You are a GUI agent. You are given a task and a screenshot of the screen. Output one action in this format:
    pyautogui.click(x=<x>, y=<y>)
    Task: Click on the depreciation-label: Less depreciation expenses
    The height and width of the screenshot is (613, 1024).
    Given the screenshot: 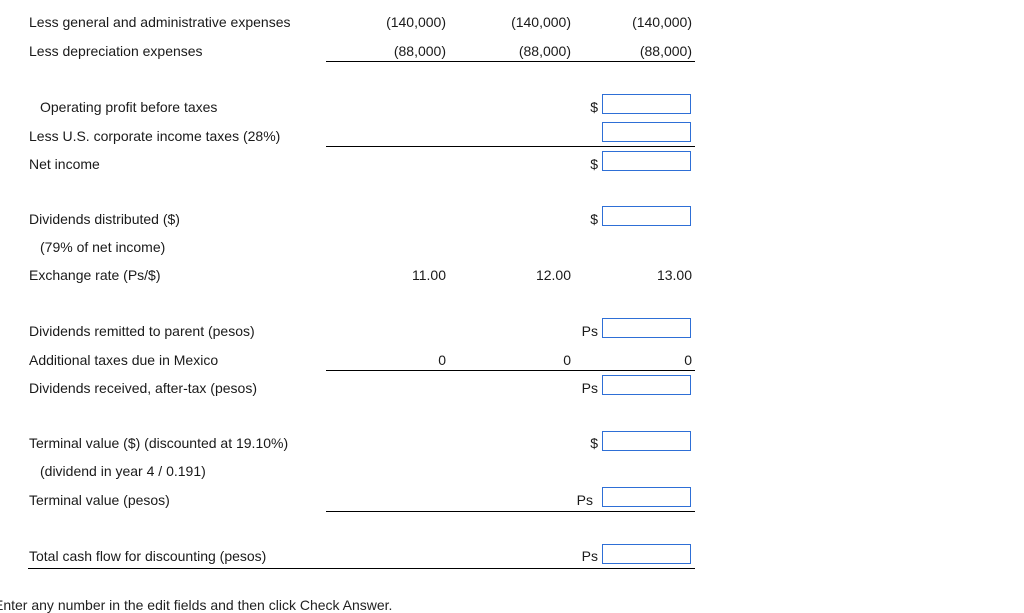 What is the action you would take?
    pyautogui.click(x=116, y=51)
    